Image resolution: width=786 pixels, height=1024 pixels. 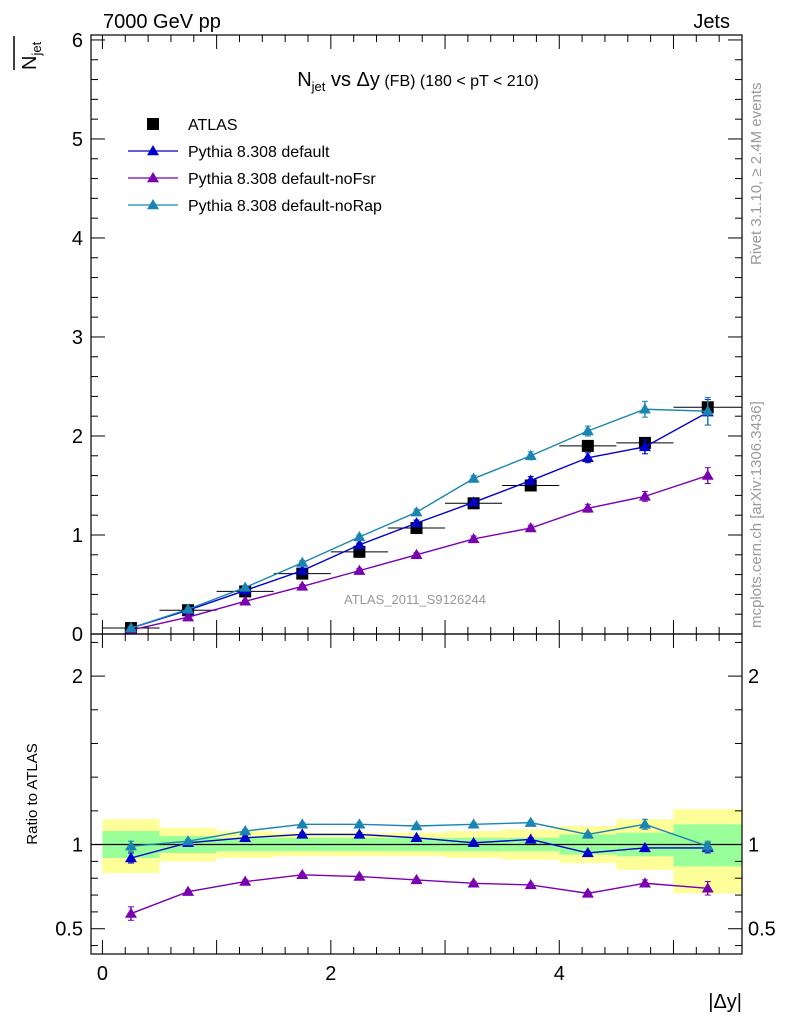 I want to click on header-left: 7000 GeV pp, so click(x=162, y=22).